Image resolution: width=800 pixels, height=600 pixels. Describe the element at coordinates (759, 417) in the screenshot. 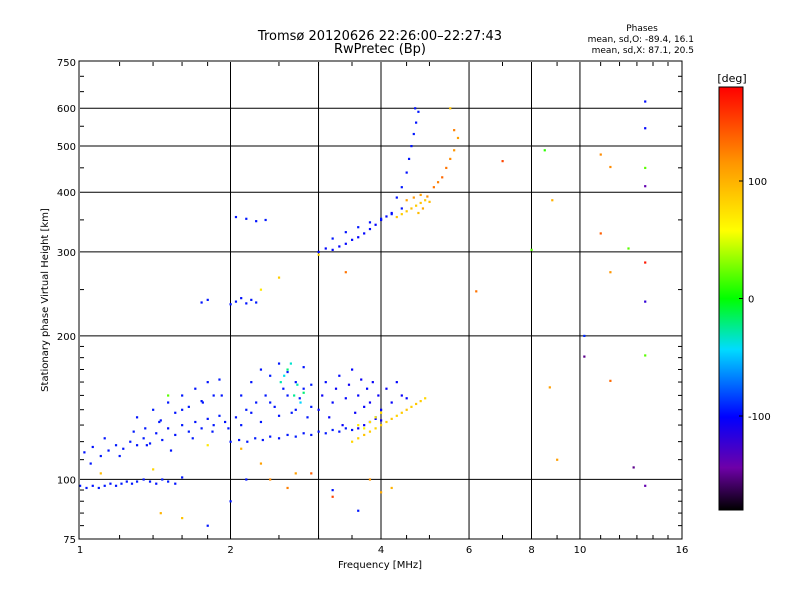

I see `colorbar-tick-label: -100` at that location.